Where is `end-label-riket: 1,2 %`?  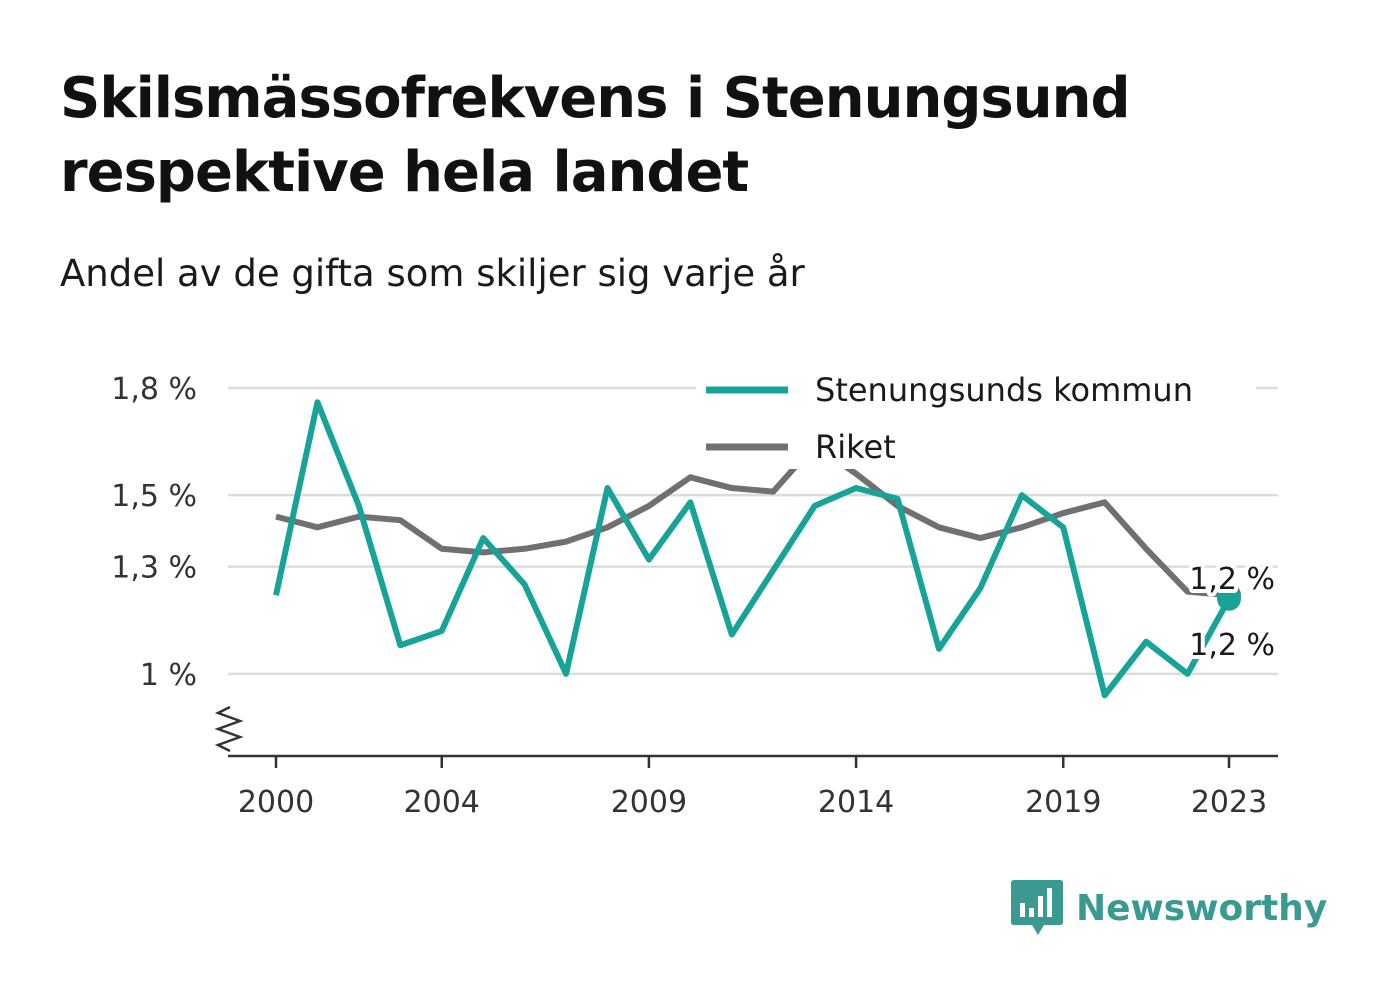
end-label-riket: 1,2 % is located at coordinates (1232, 579).